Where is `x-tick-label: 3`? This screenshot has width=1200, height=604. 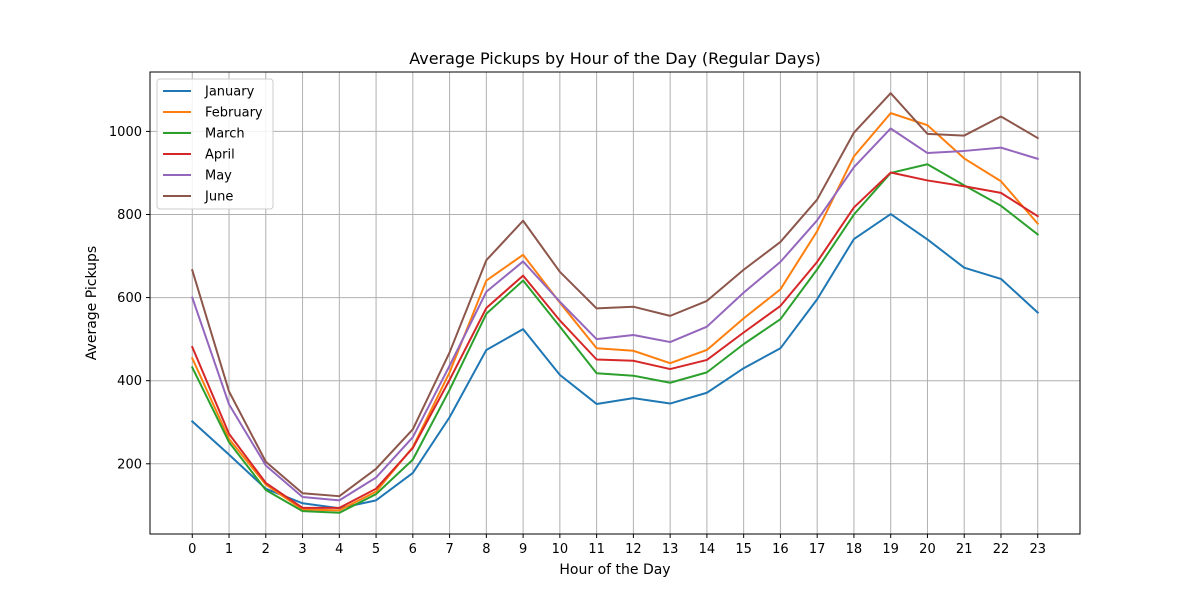
x-tick-label: 3 is located at coordinates (302, 549).